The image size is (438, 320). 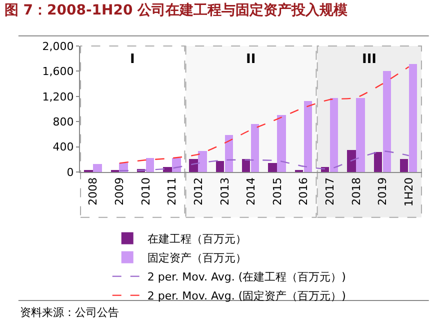 I want to click on text: 资料来源：公司公告, so click(x=69, y=312).